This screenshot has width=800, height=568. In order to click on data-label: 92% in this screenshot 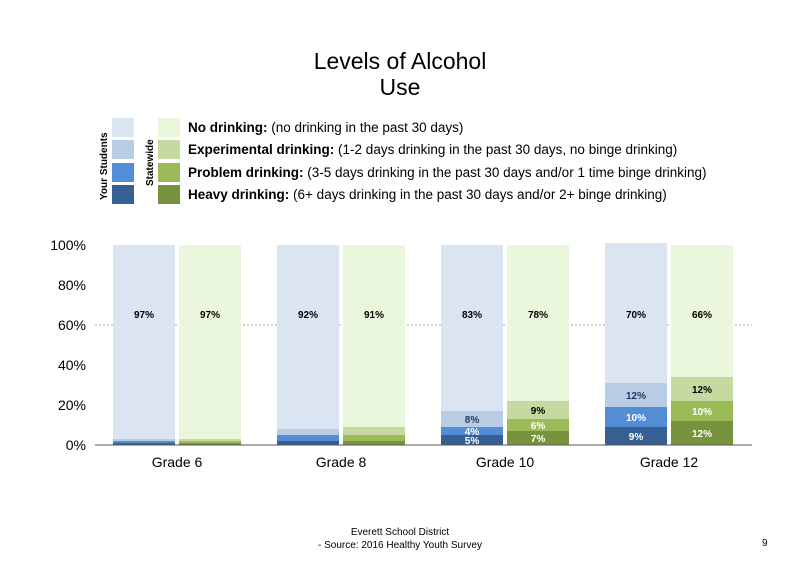, I will do `click(308, 315)`.